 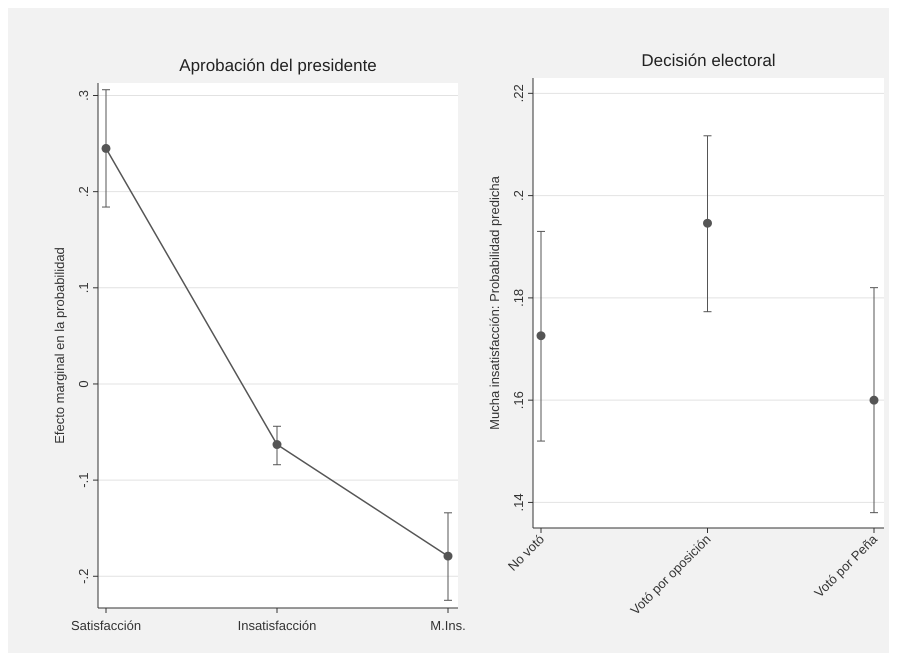 I want to click on y-tick-label: .22, so click(x=518, y=93).